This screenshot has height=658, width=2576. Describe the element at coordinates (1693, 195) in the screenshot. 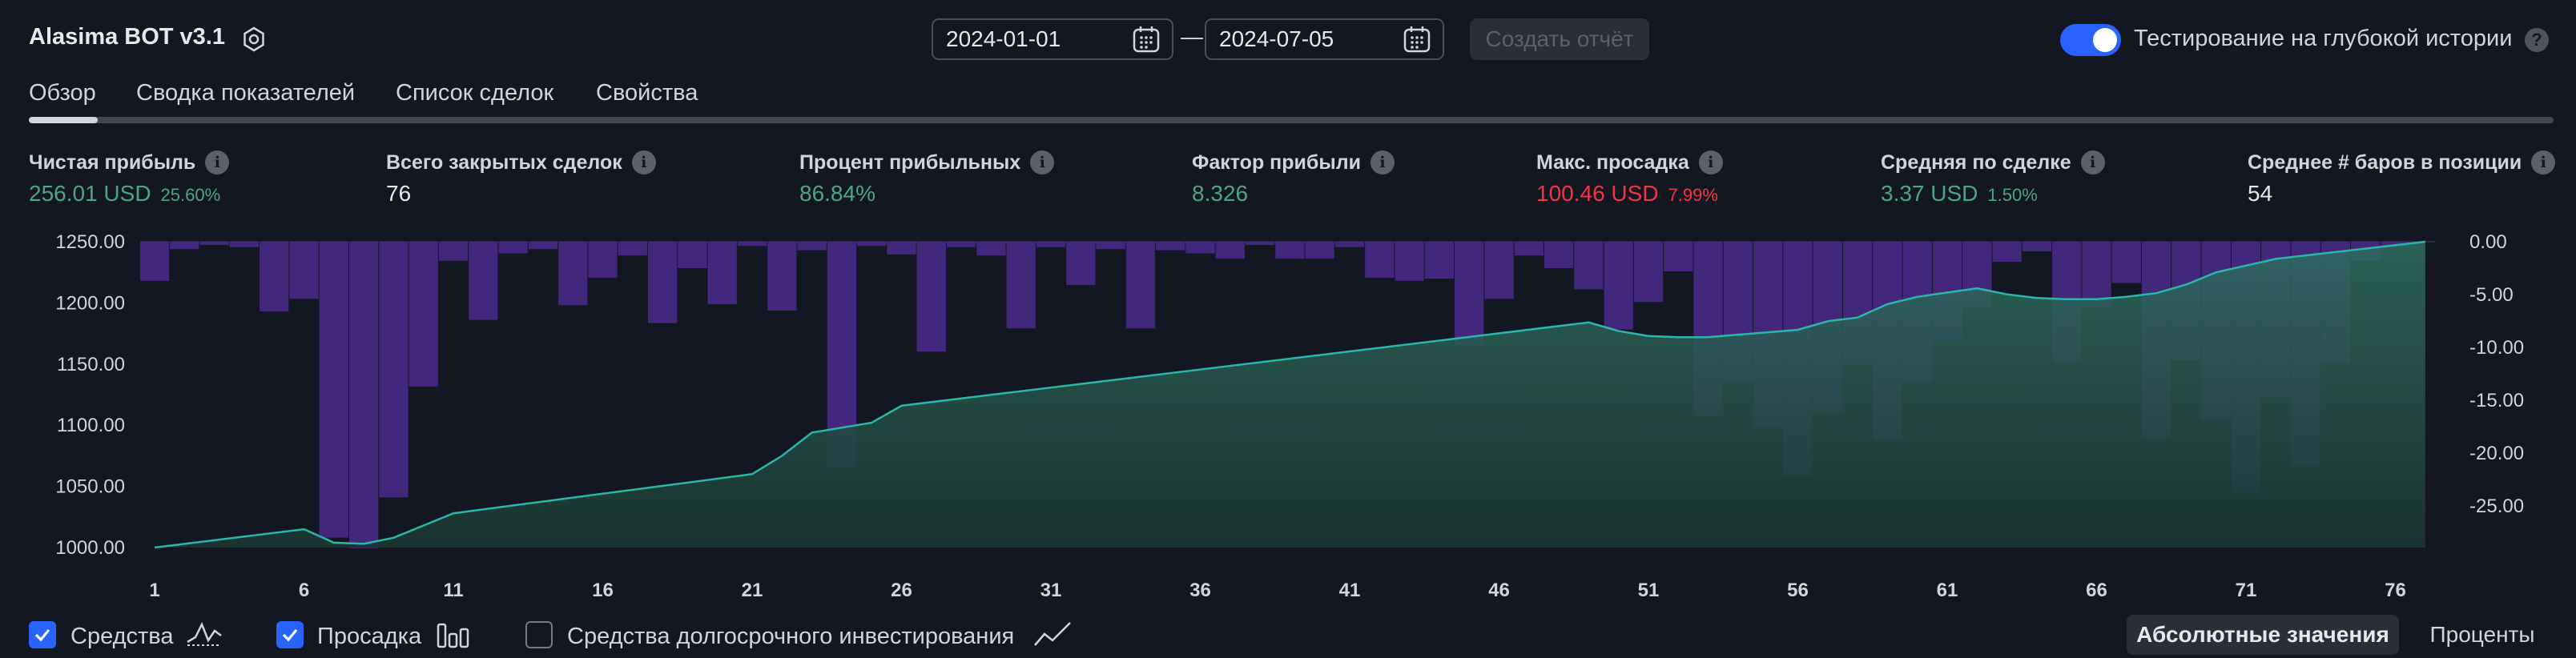

I see `metric-percent: 7.99%` at that location.